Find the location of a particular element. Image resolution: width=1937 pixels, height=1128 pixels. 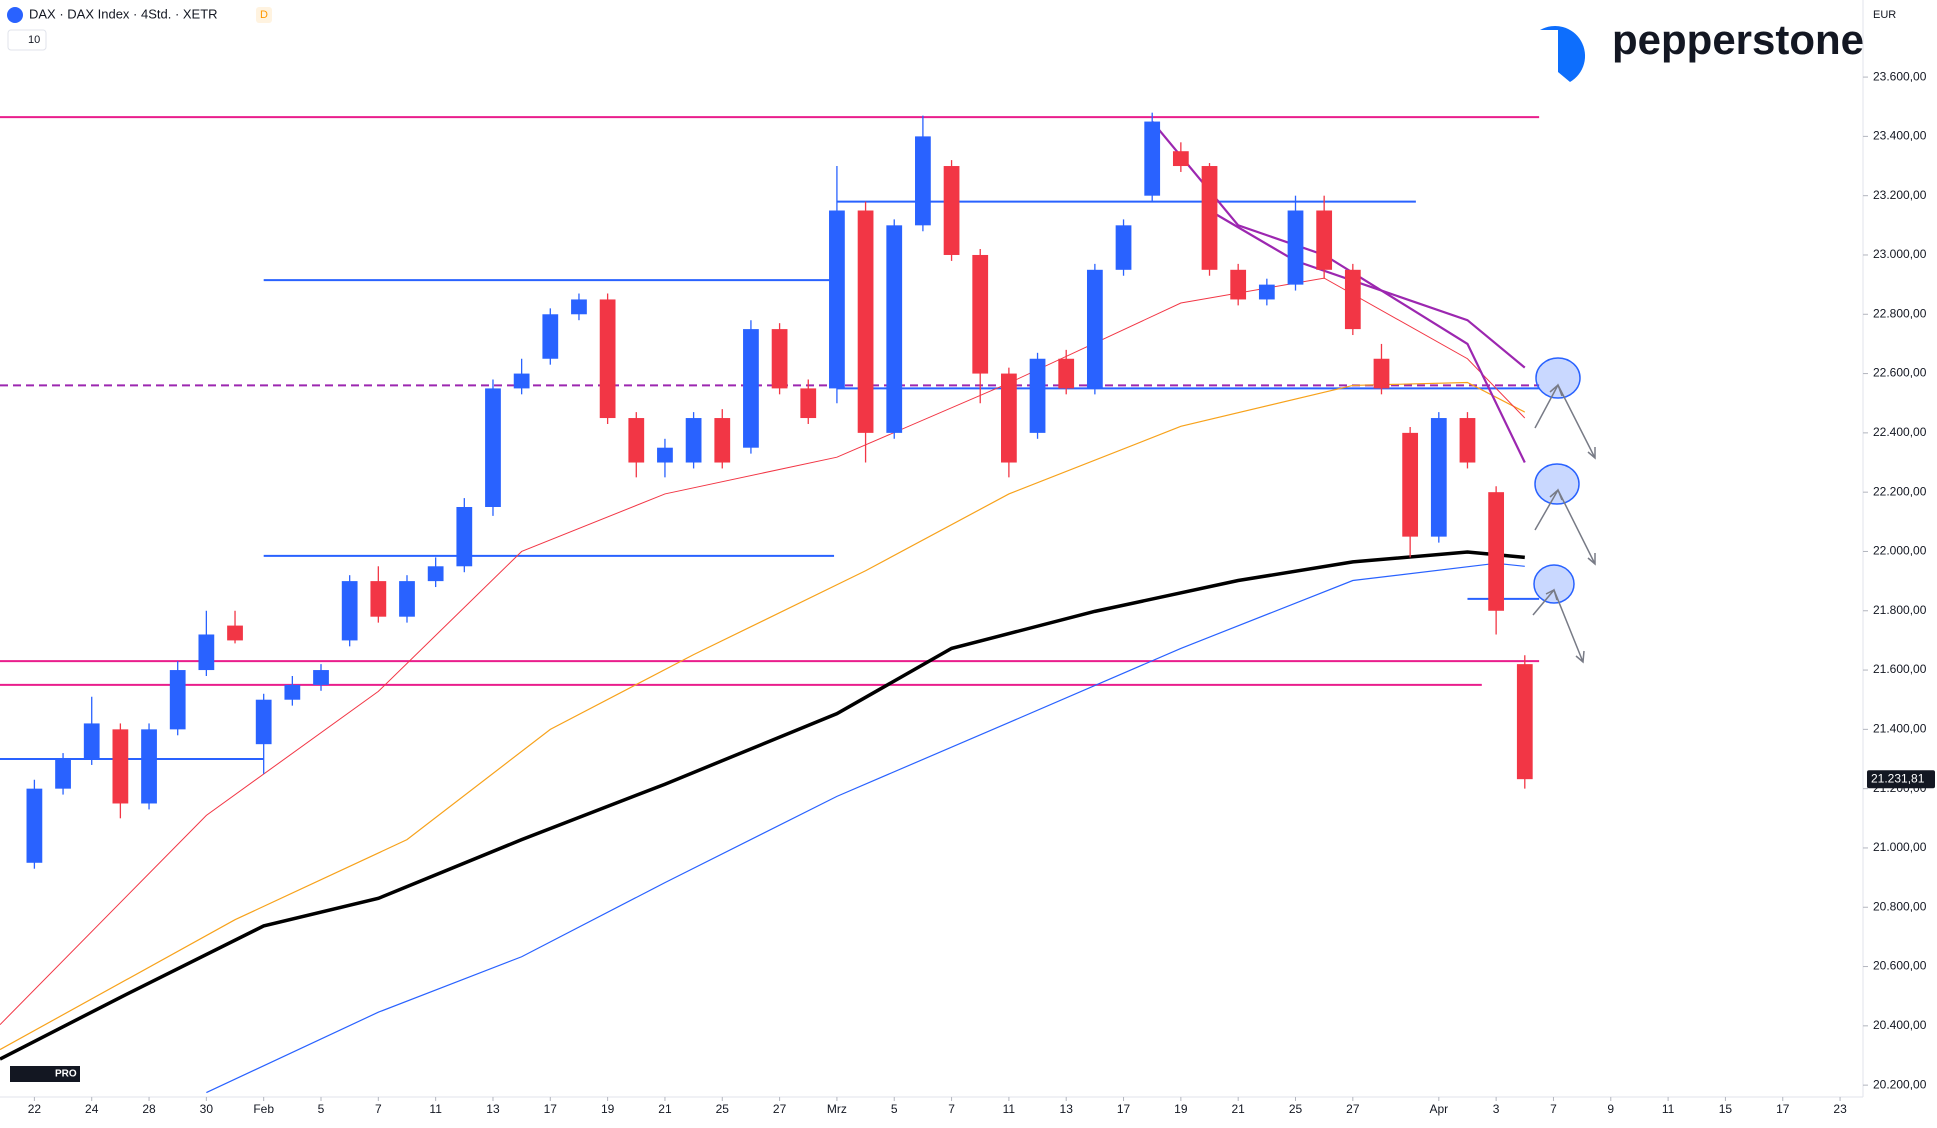

y-tick-label: 20.400,00 is located at coordinates (1900, 1025).